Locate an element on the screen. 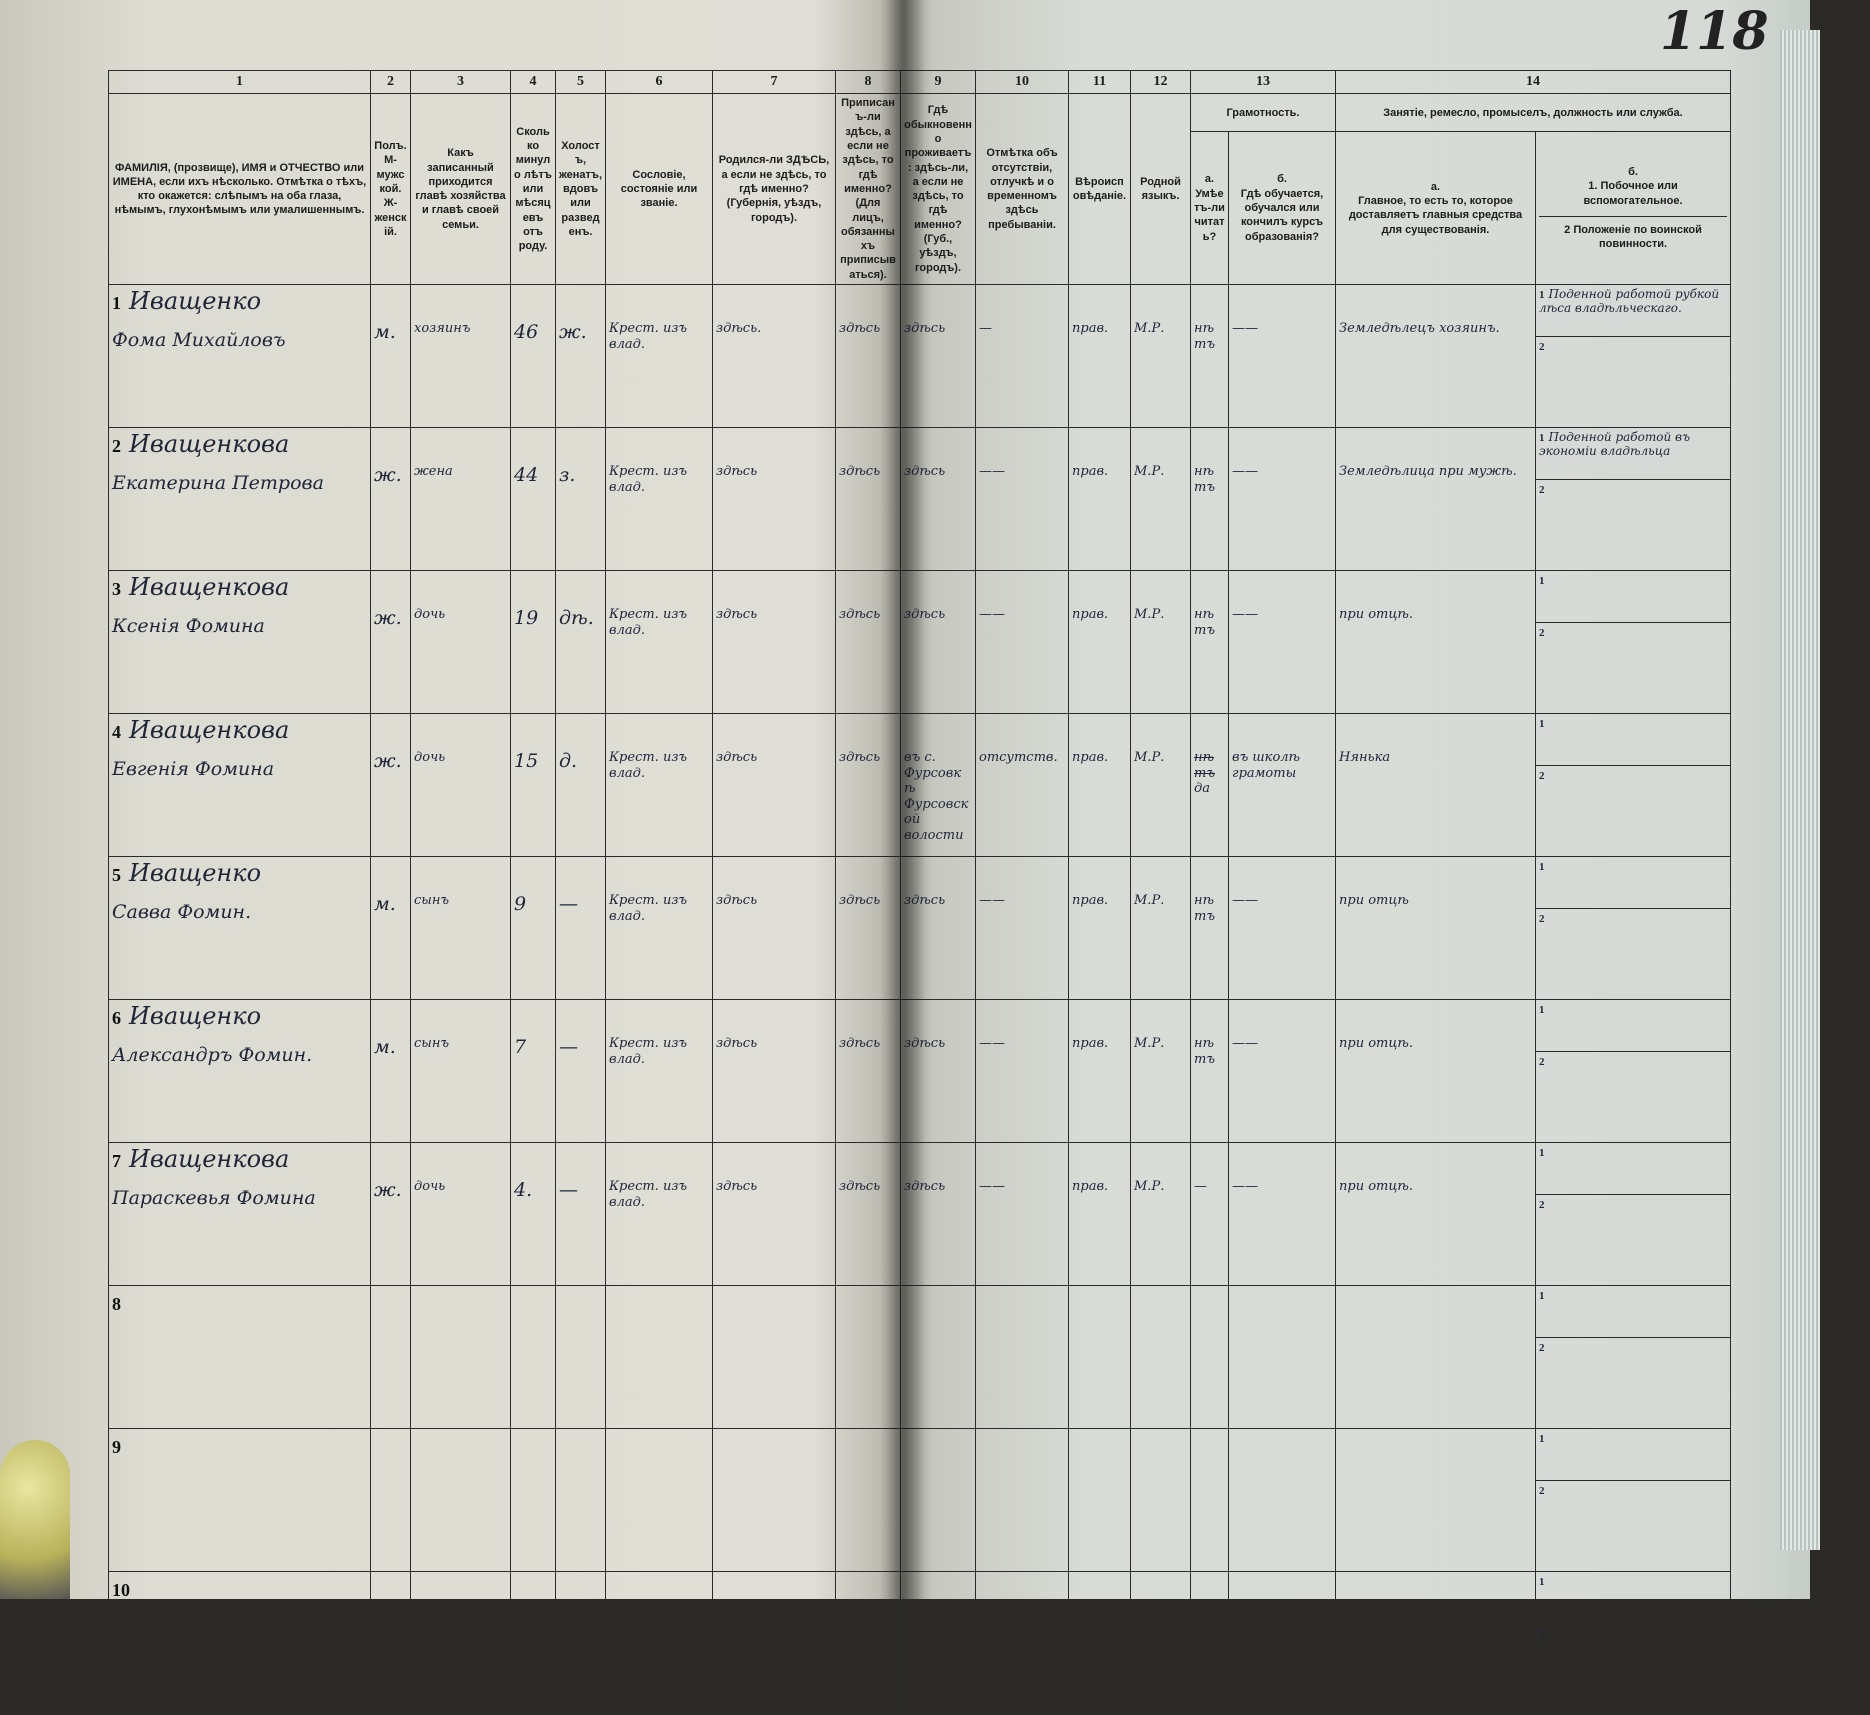 The height and width of the screenshot is (1715, 1870). cell-religion is located at coordinates (1099, 1500).